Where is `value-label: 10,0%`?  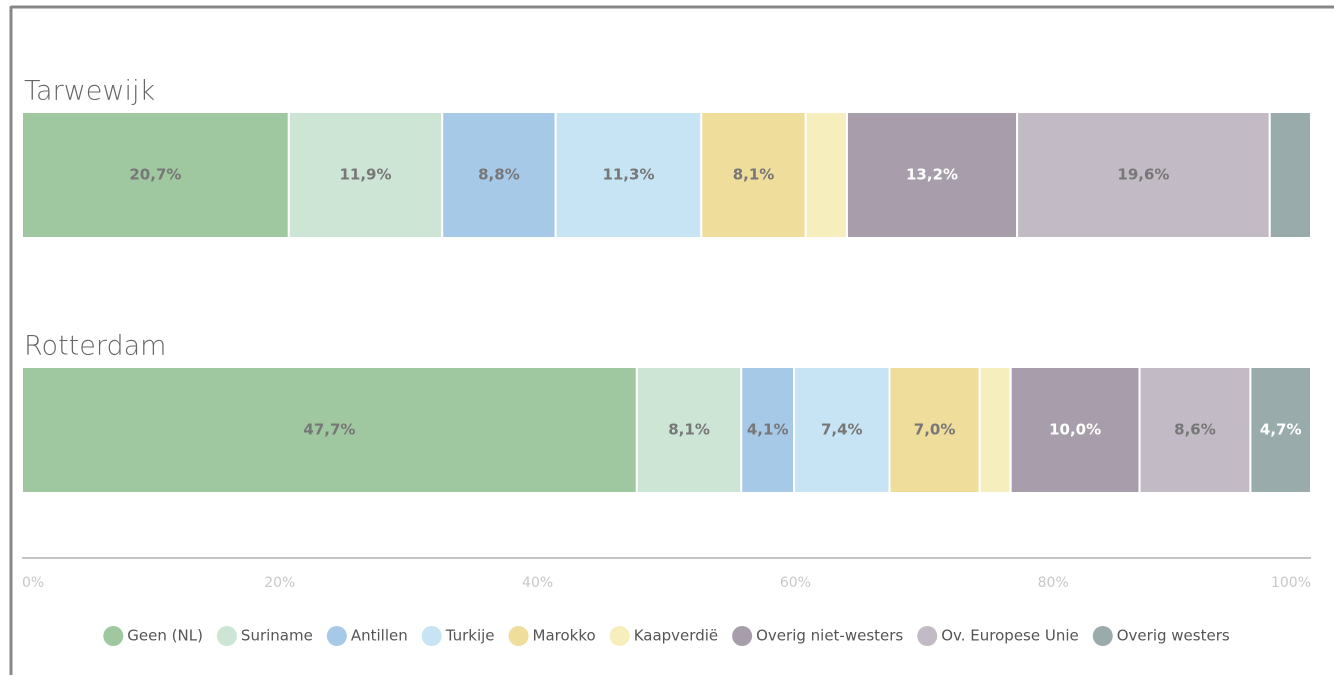
value-label: 10,0% is located at coordinates (1075, 430).